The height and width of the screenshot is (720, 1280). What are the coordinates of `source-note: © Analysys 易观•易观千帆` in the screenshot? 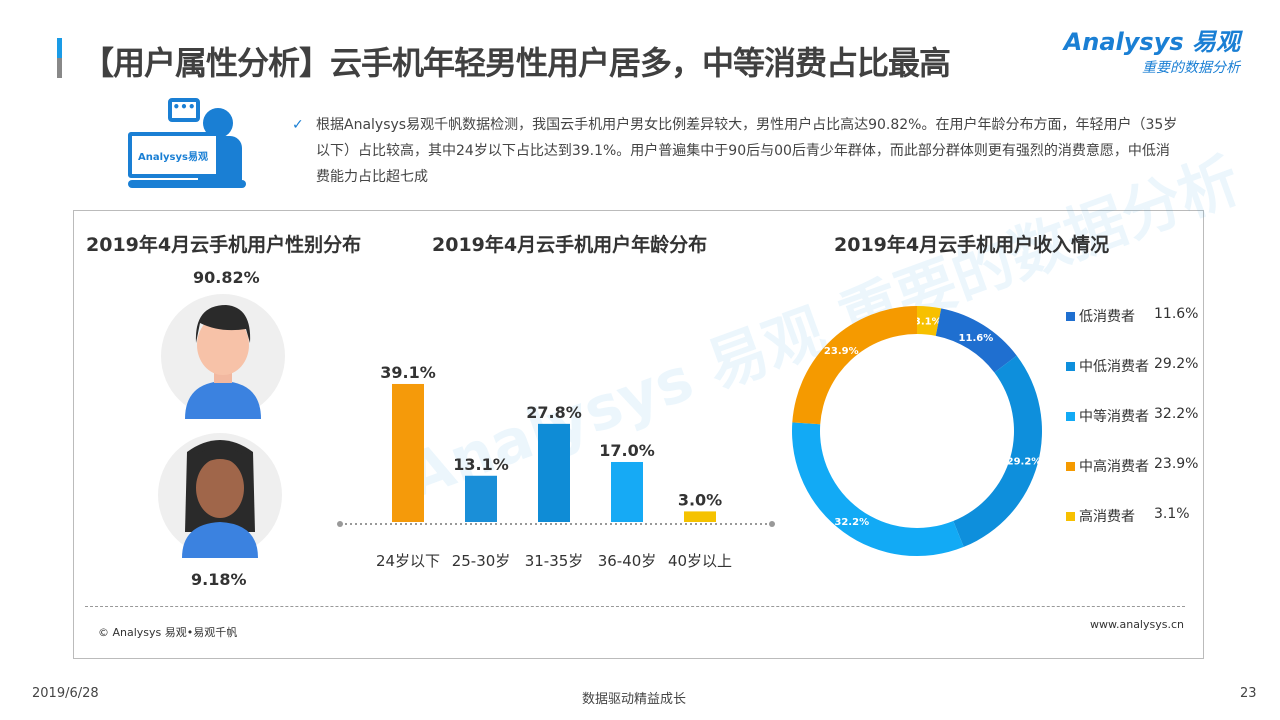 It's located at (168, 632).